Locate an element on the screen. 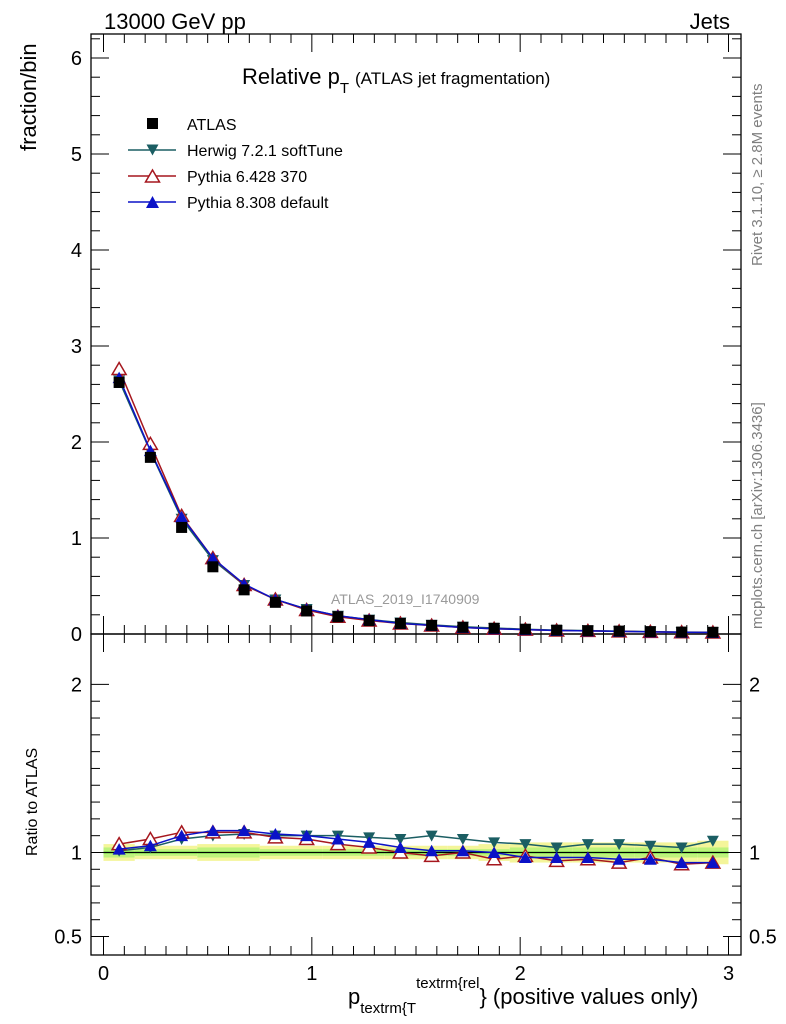 This screenshot has width=786, height=1024. legend-label: ATLAS is located at coordinates (212, 125).